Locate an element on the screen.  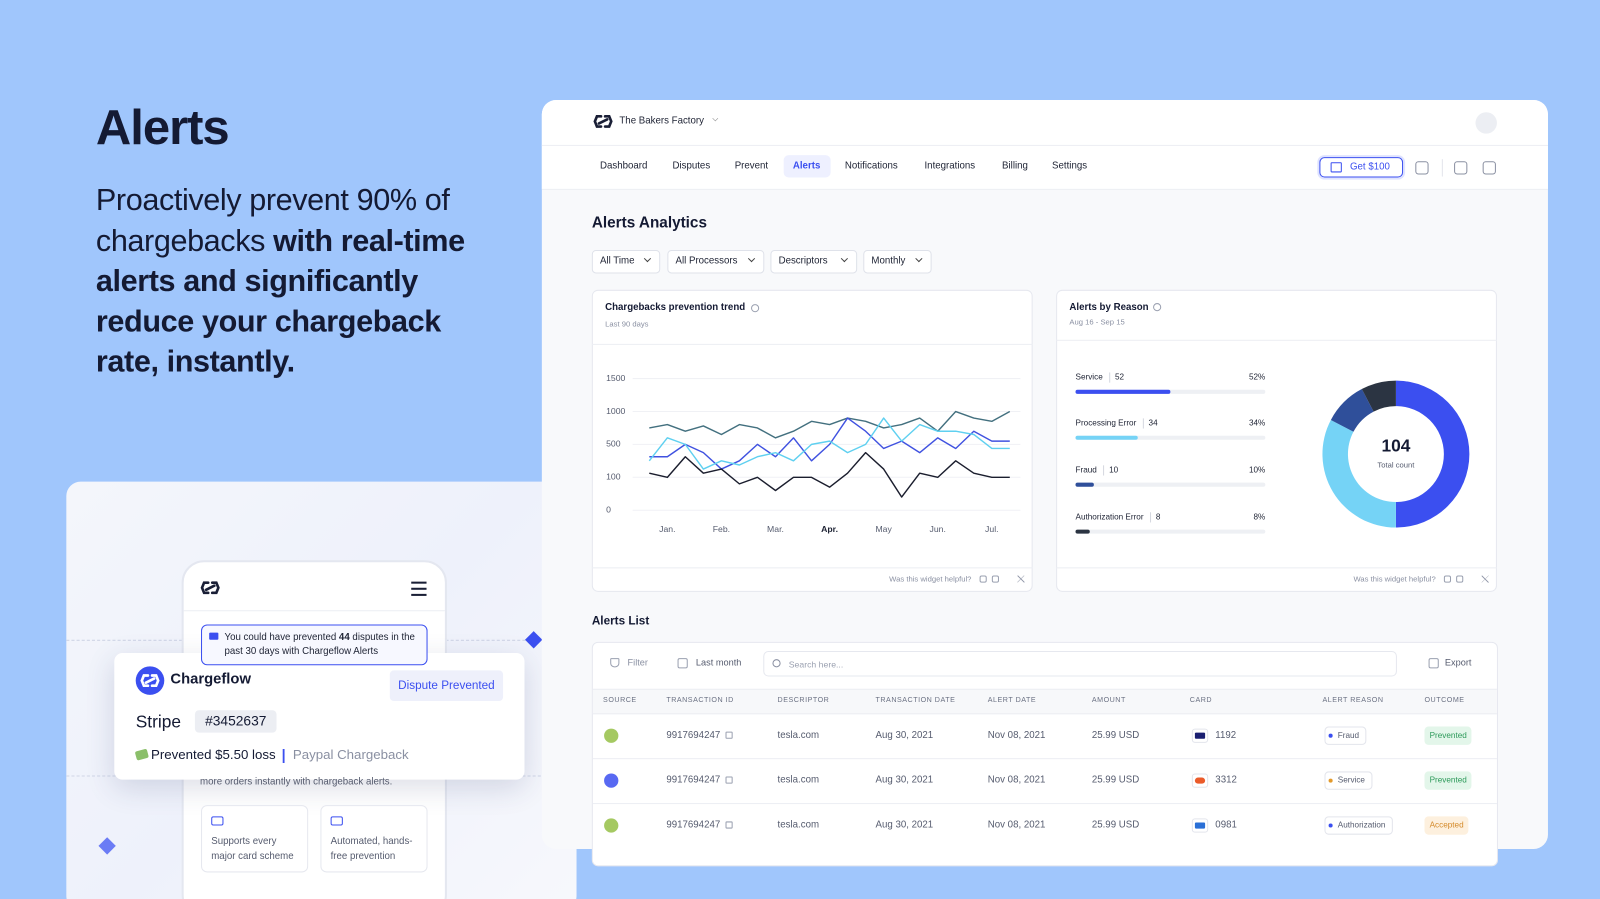
nav-item: Notifications is located at coordinates (871, 166).